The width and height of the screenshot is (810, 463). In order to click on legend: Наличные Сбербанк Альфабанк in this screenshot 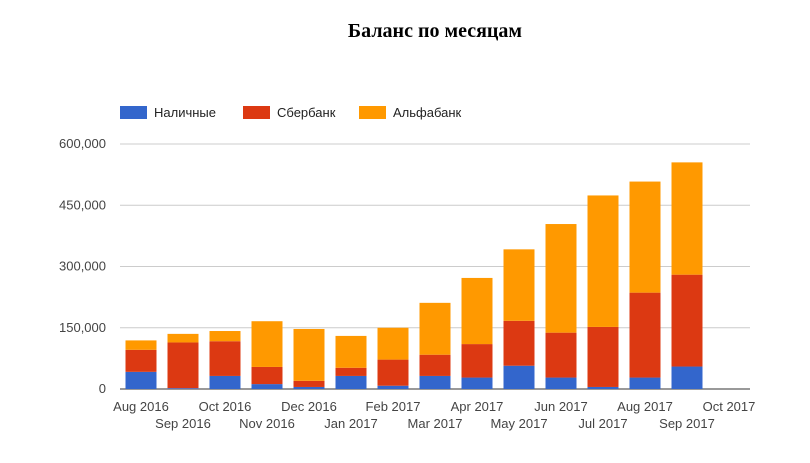, I will do `click(291, 112)`.